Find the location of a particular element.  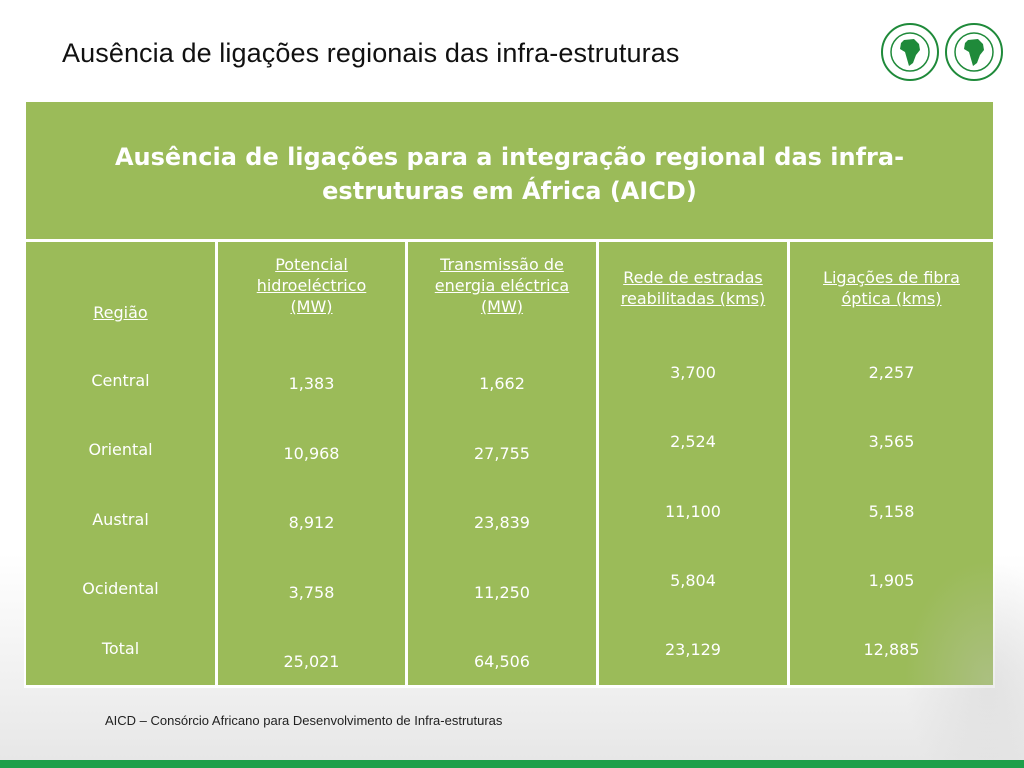

table-cell: 12,885 is located at coordinates (891, 649).